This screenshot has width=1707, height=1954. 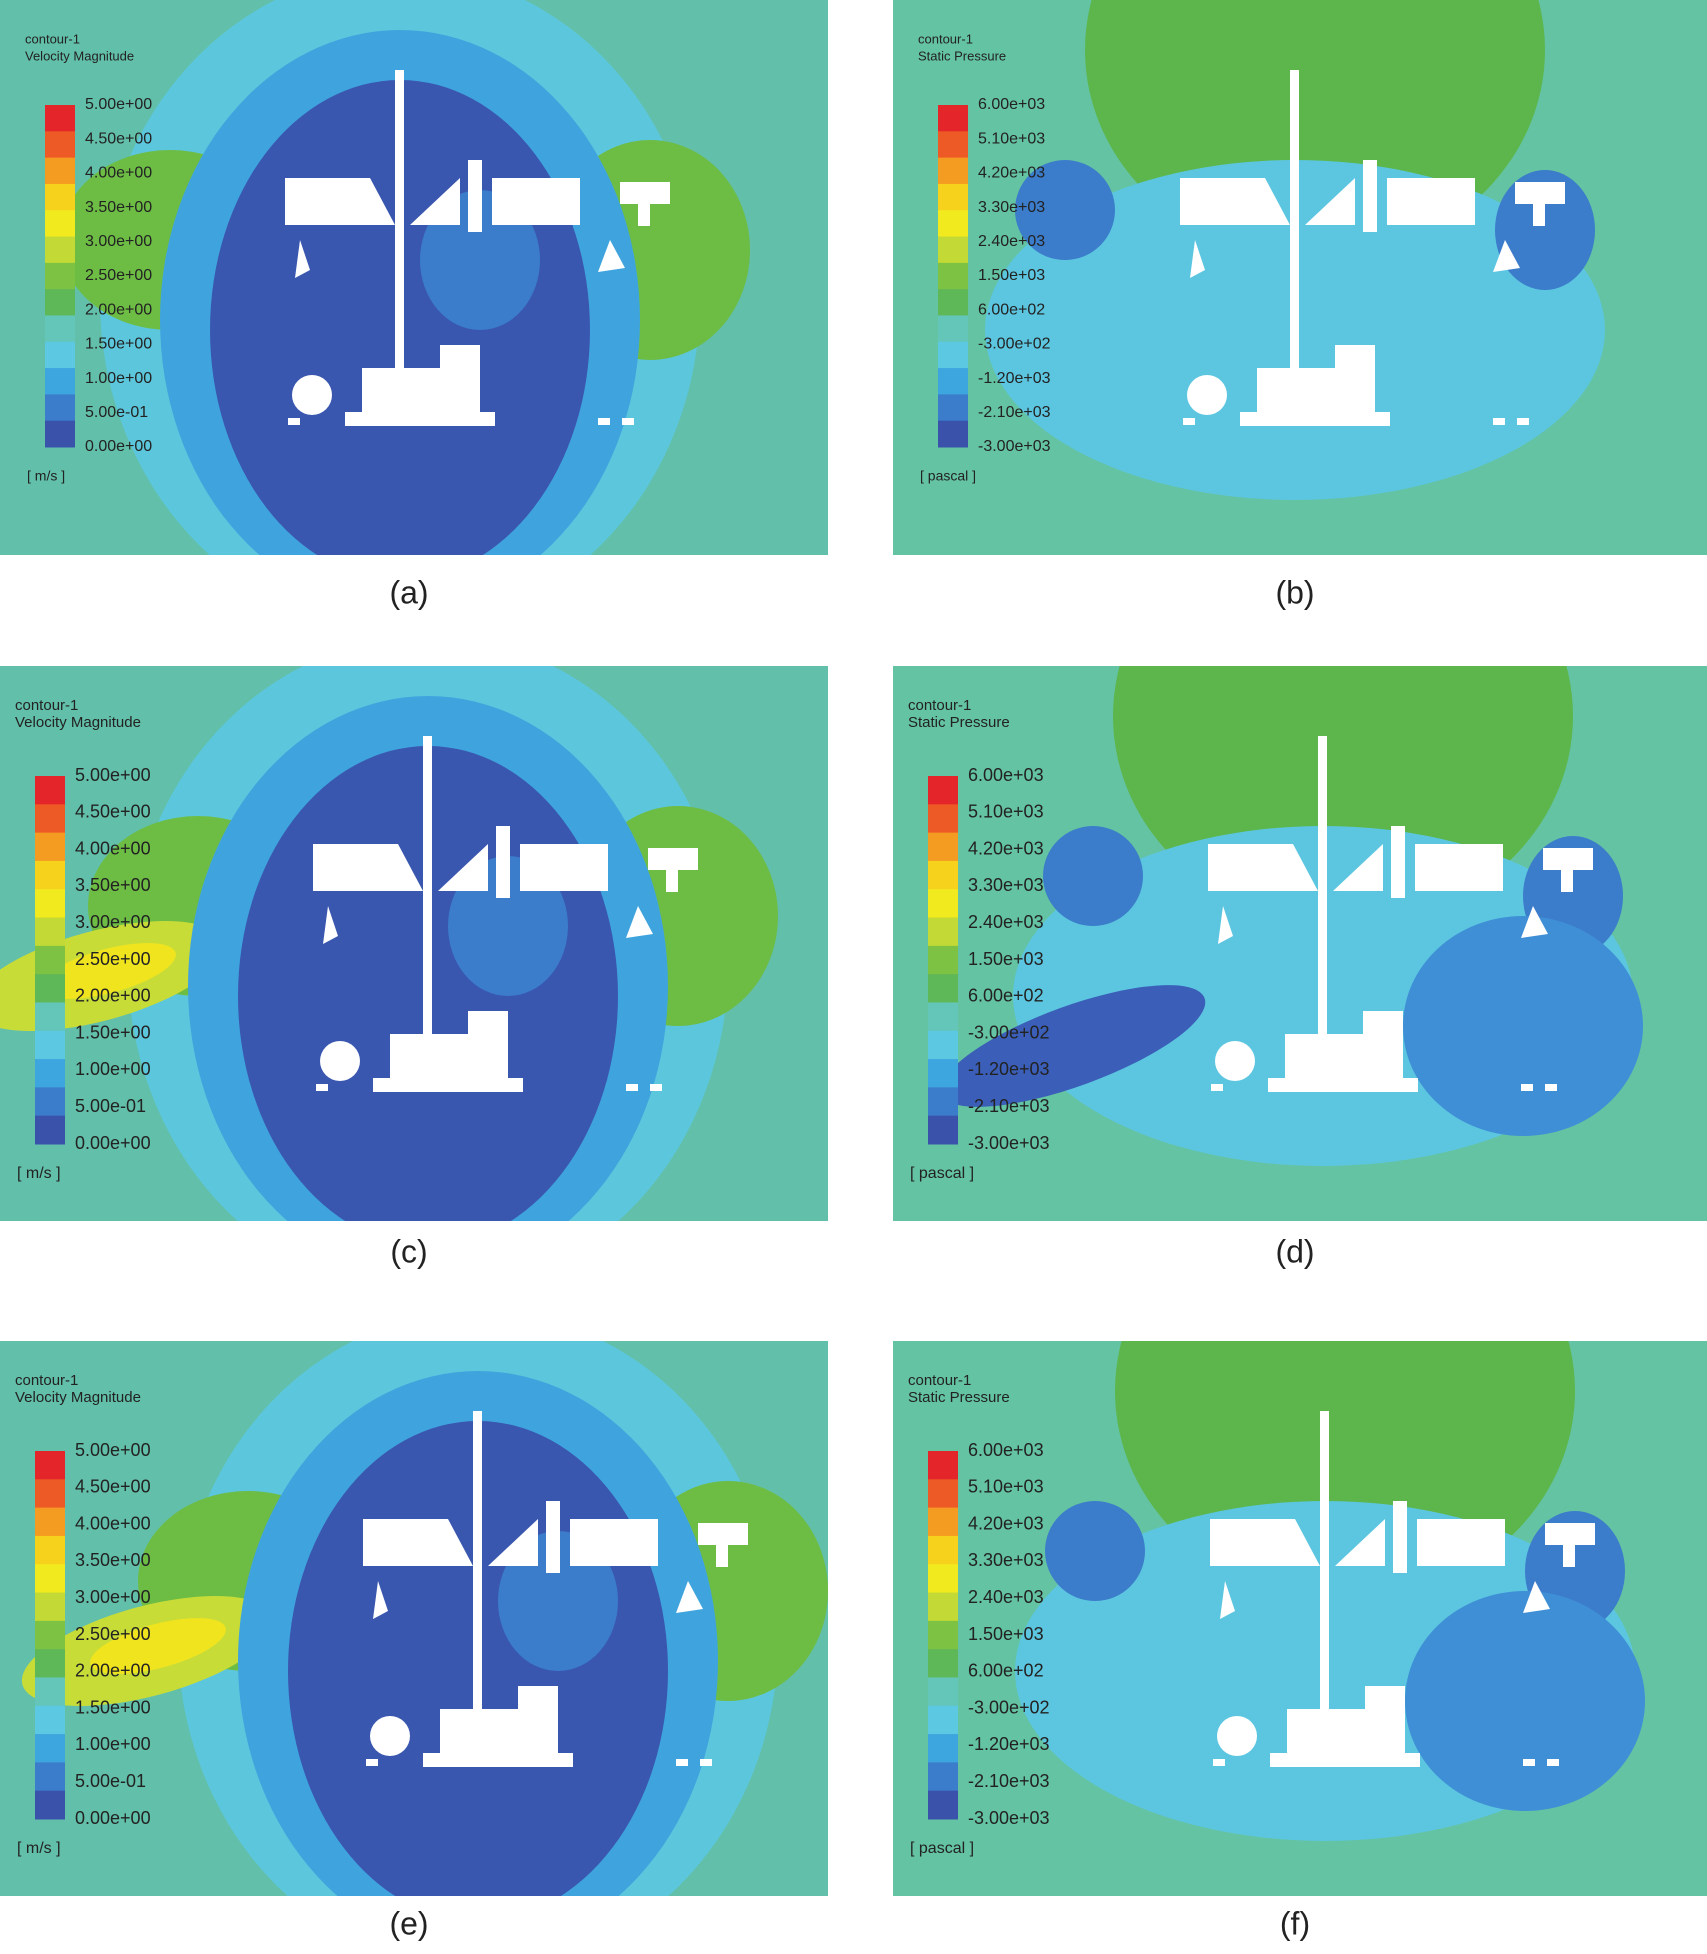 I want to click on colorbar-label: 4.20e+03, so click(x=1006, y=848).